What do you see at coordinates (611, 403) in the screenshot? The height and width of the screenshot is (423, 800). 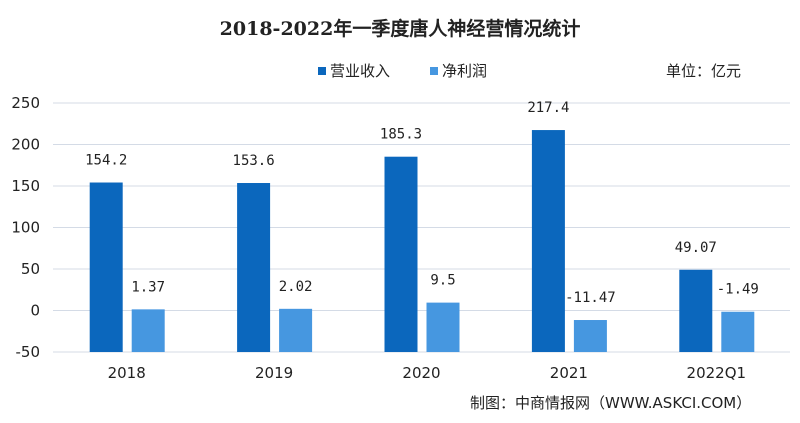 I see `source-label: 制图：中商情报网（WWW.ASKCI.COM）` at bounding box center [611, 403].